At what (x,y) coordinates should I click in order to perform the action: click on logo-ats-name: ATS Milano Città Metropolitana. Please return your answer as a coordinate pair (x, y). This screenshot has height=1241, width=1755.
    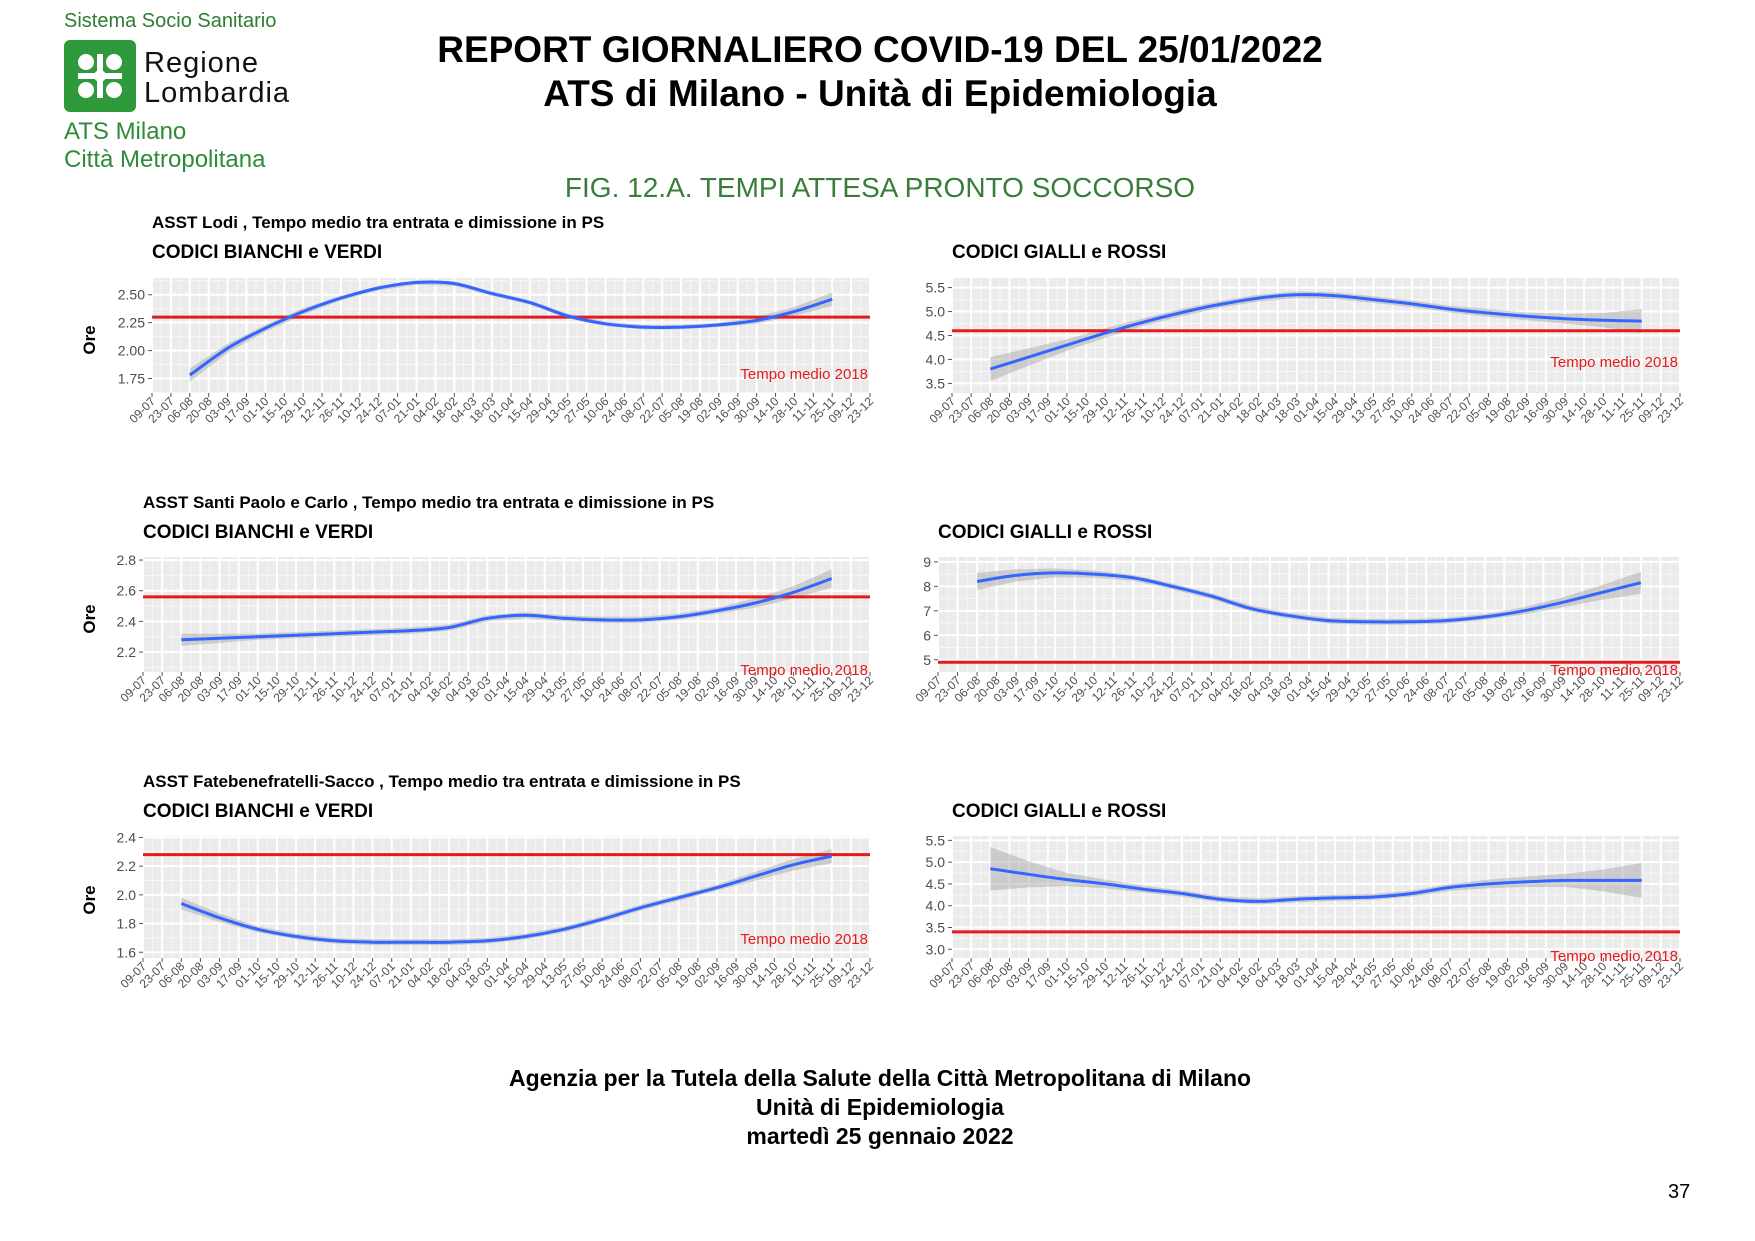
    Looking at the image, I should click on (164, 146).